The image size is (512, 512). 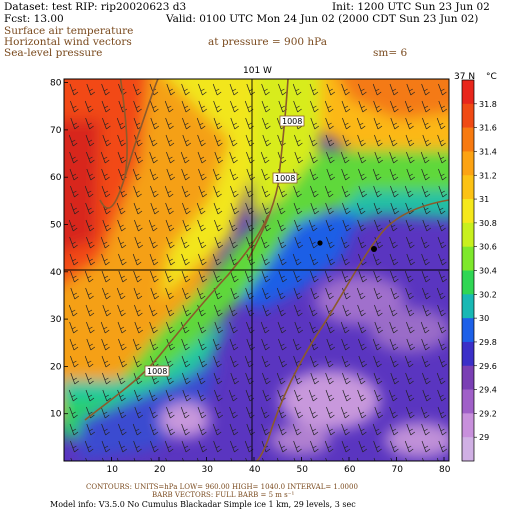 What do you see at coordinates (123, 127) in the screenshot?
I see `slp-contour-e` at bounding box center [123, 127].